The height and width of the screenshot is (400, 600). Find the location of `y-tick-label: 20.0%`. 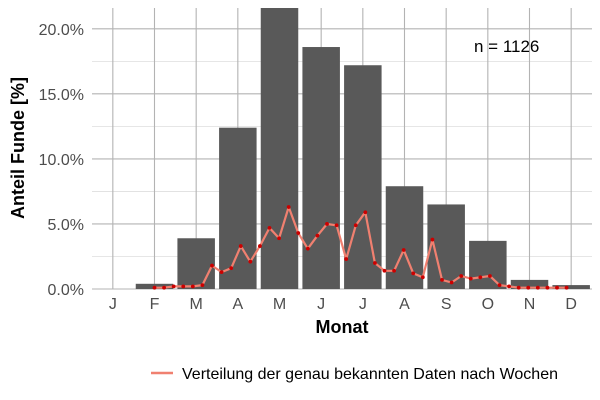

y-tick-label: 20.0% is located at coordinates (61, 30).